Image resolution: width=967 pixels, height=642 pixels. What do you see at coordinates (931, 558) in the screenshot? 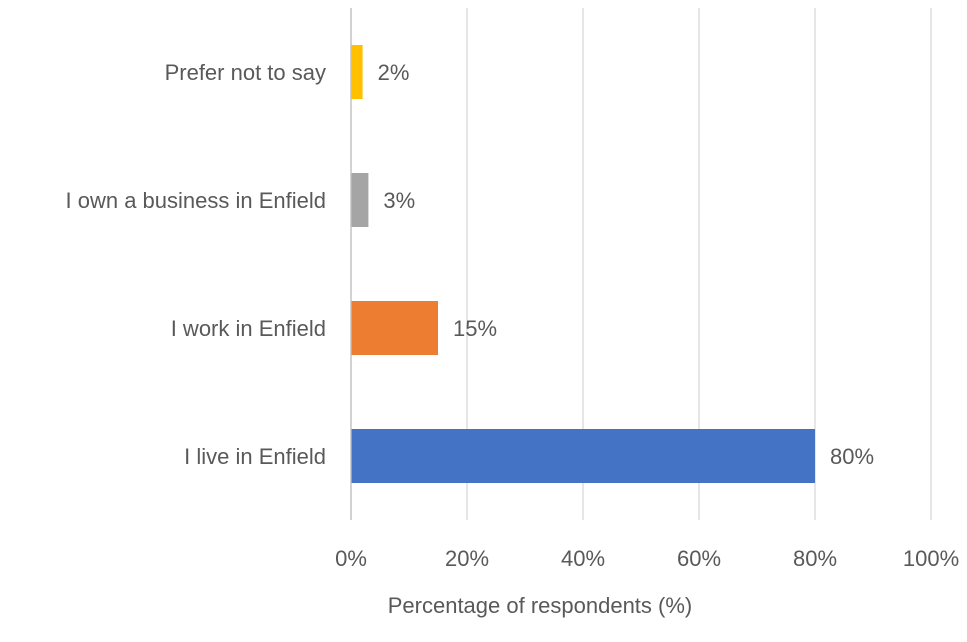
I see `x-tick-label: 100%` at bounding box center [931, 558].